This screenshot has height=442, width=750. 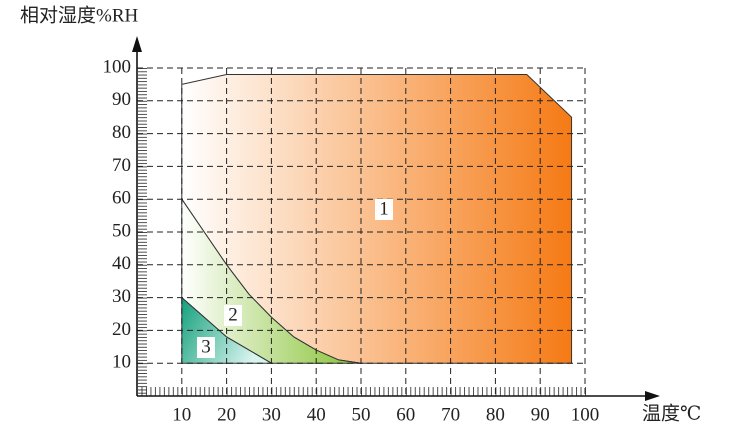 I want to click on y-tick-label: 60, so click(x=121, y=198).